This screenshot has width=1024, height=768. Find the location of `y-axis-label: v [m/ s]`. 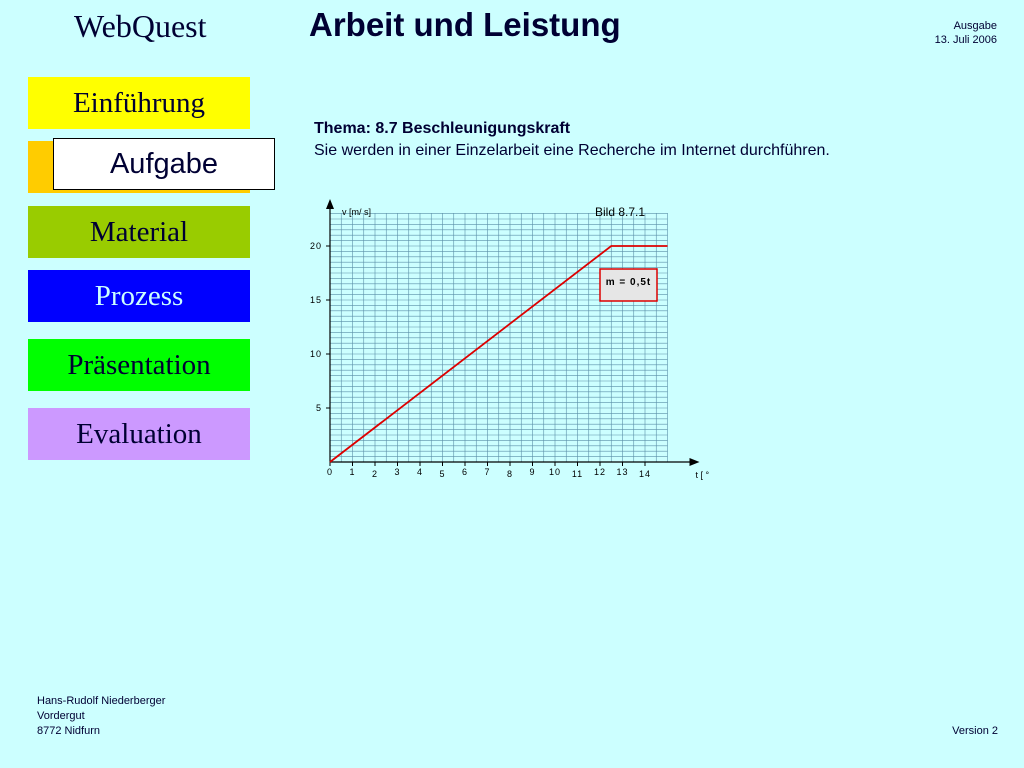

y-axis-label: v [m/ s] is located at coordinates (356, 212).